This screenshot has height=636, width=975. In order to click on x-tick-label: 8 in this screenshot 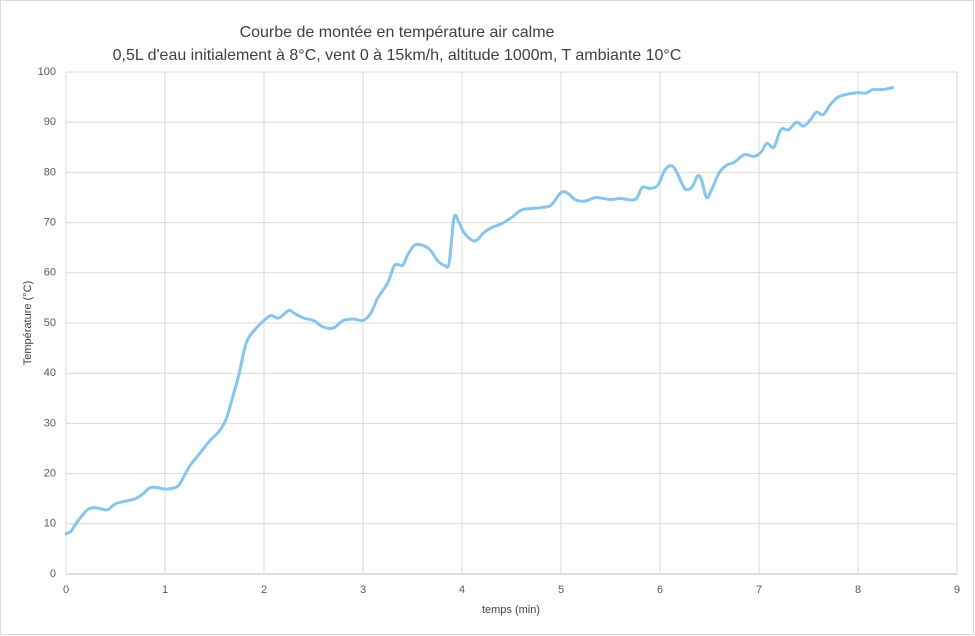, I will do `click(858, 590)`.